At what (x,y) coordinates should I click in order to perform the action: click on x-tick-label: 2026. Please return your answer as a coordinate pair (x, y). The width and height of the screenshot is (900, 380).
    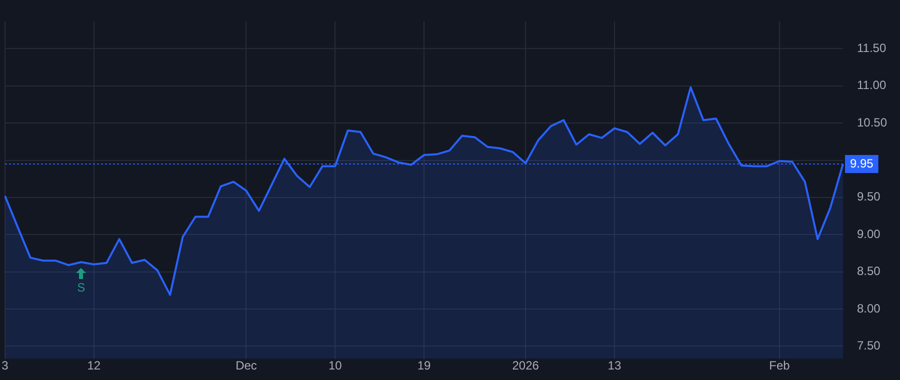
    Looking at the image, I should click on (526, 365).